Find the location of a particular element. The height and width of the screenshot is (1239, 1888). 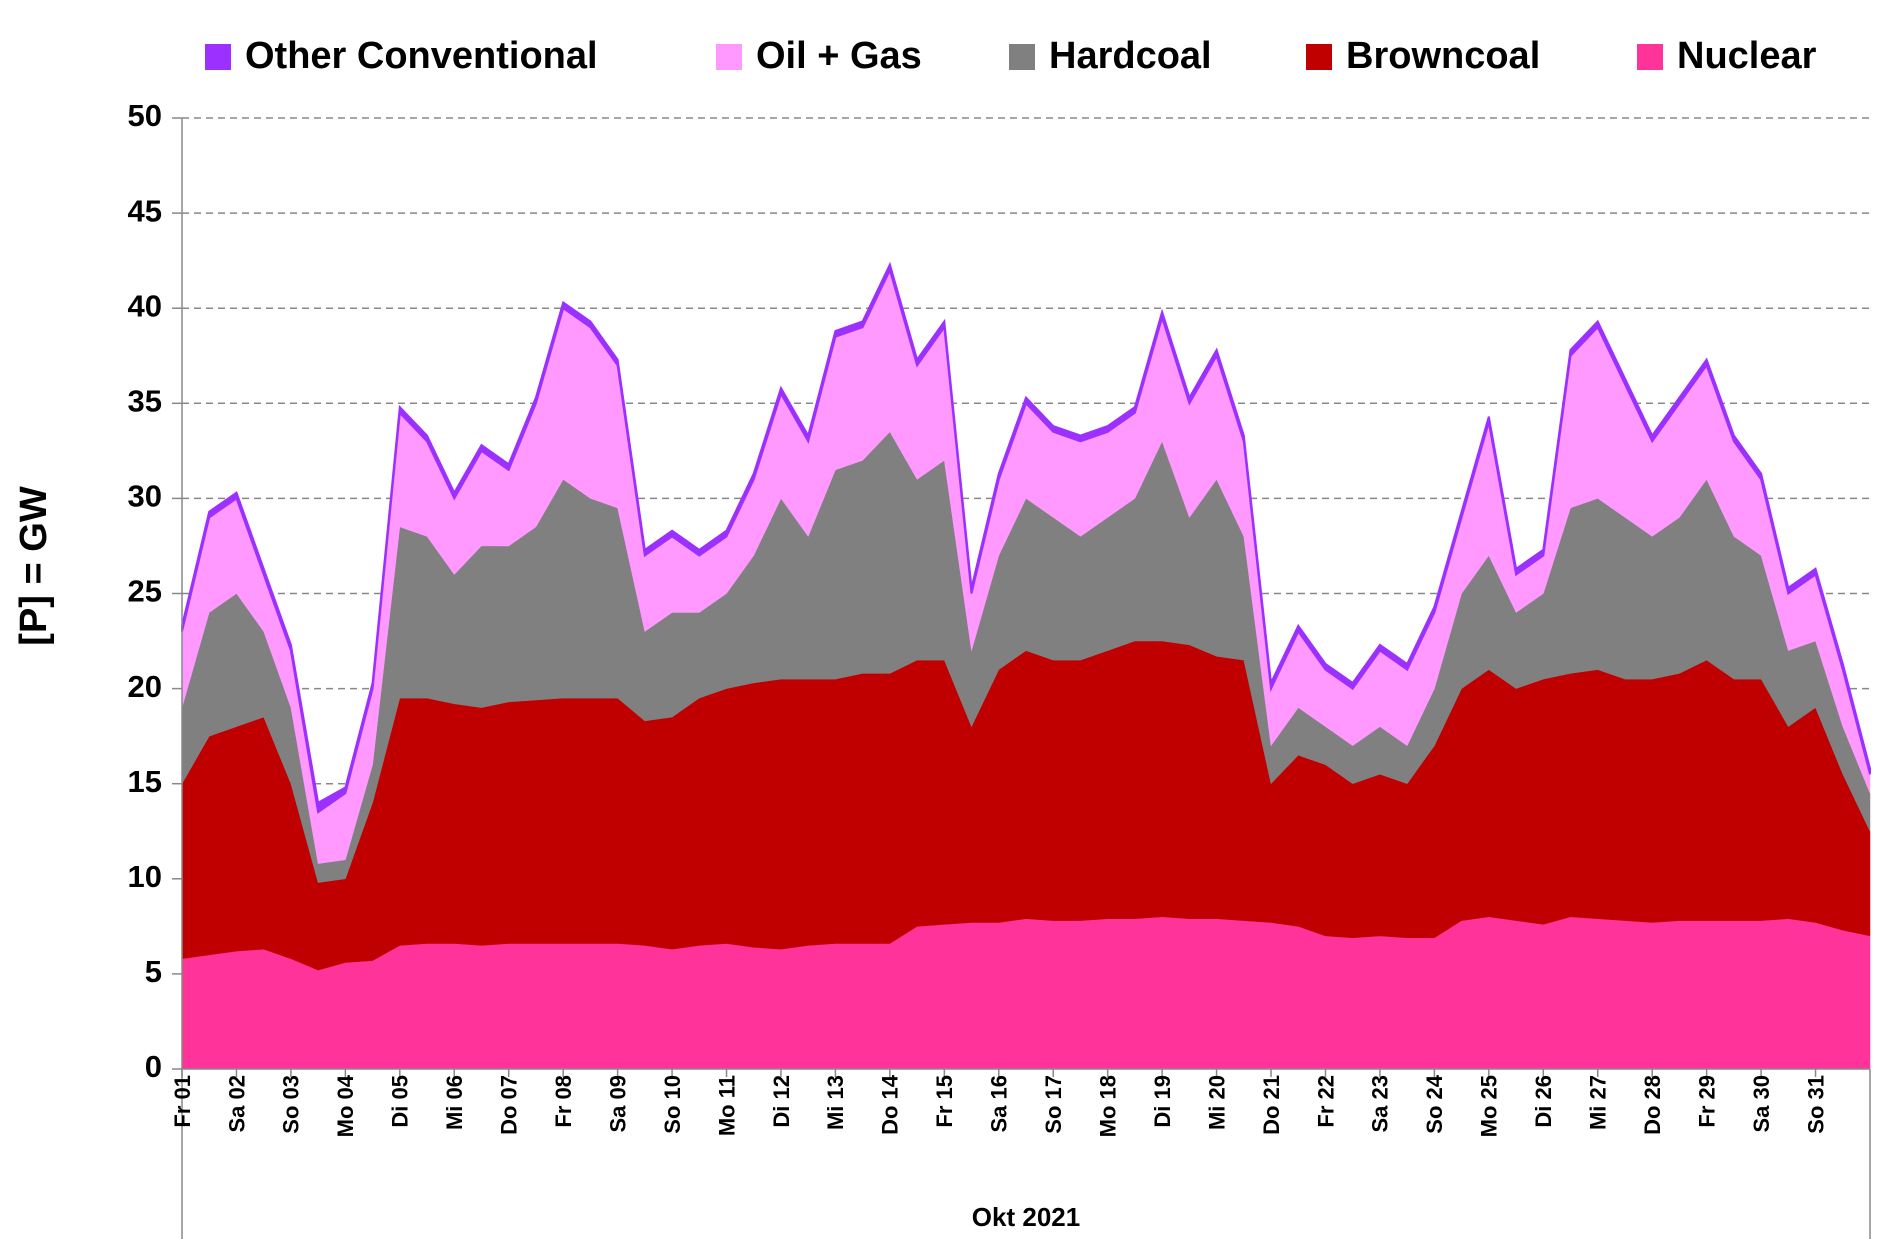

x-tick-label: Fr 29 is located at coordinates (1706, 1101).